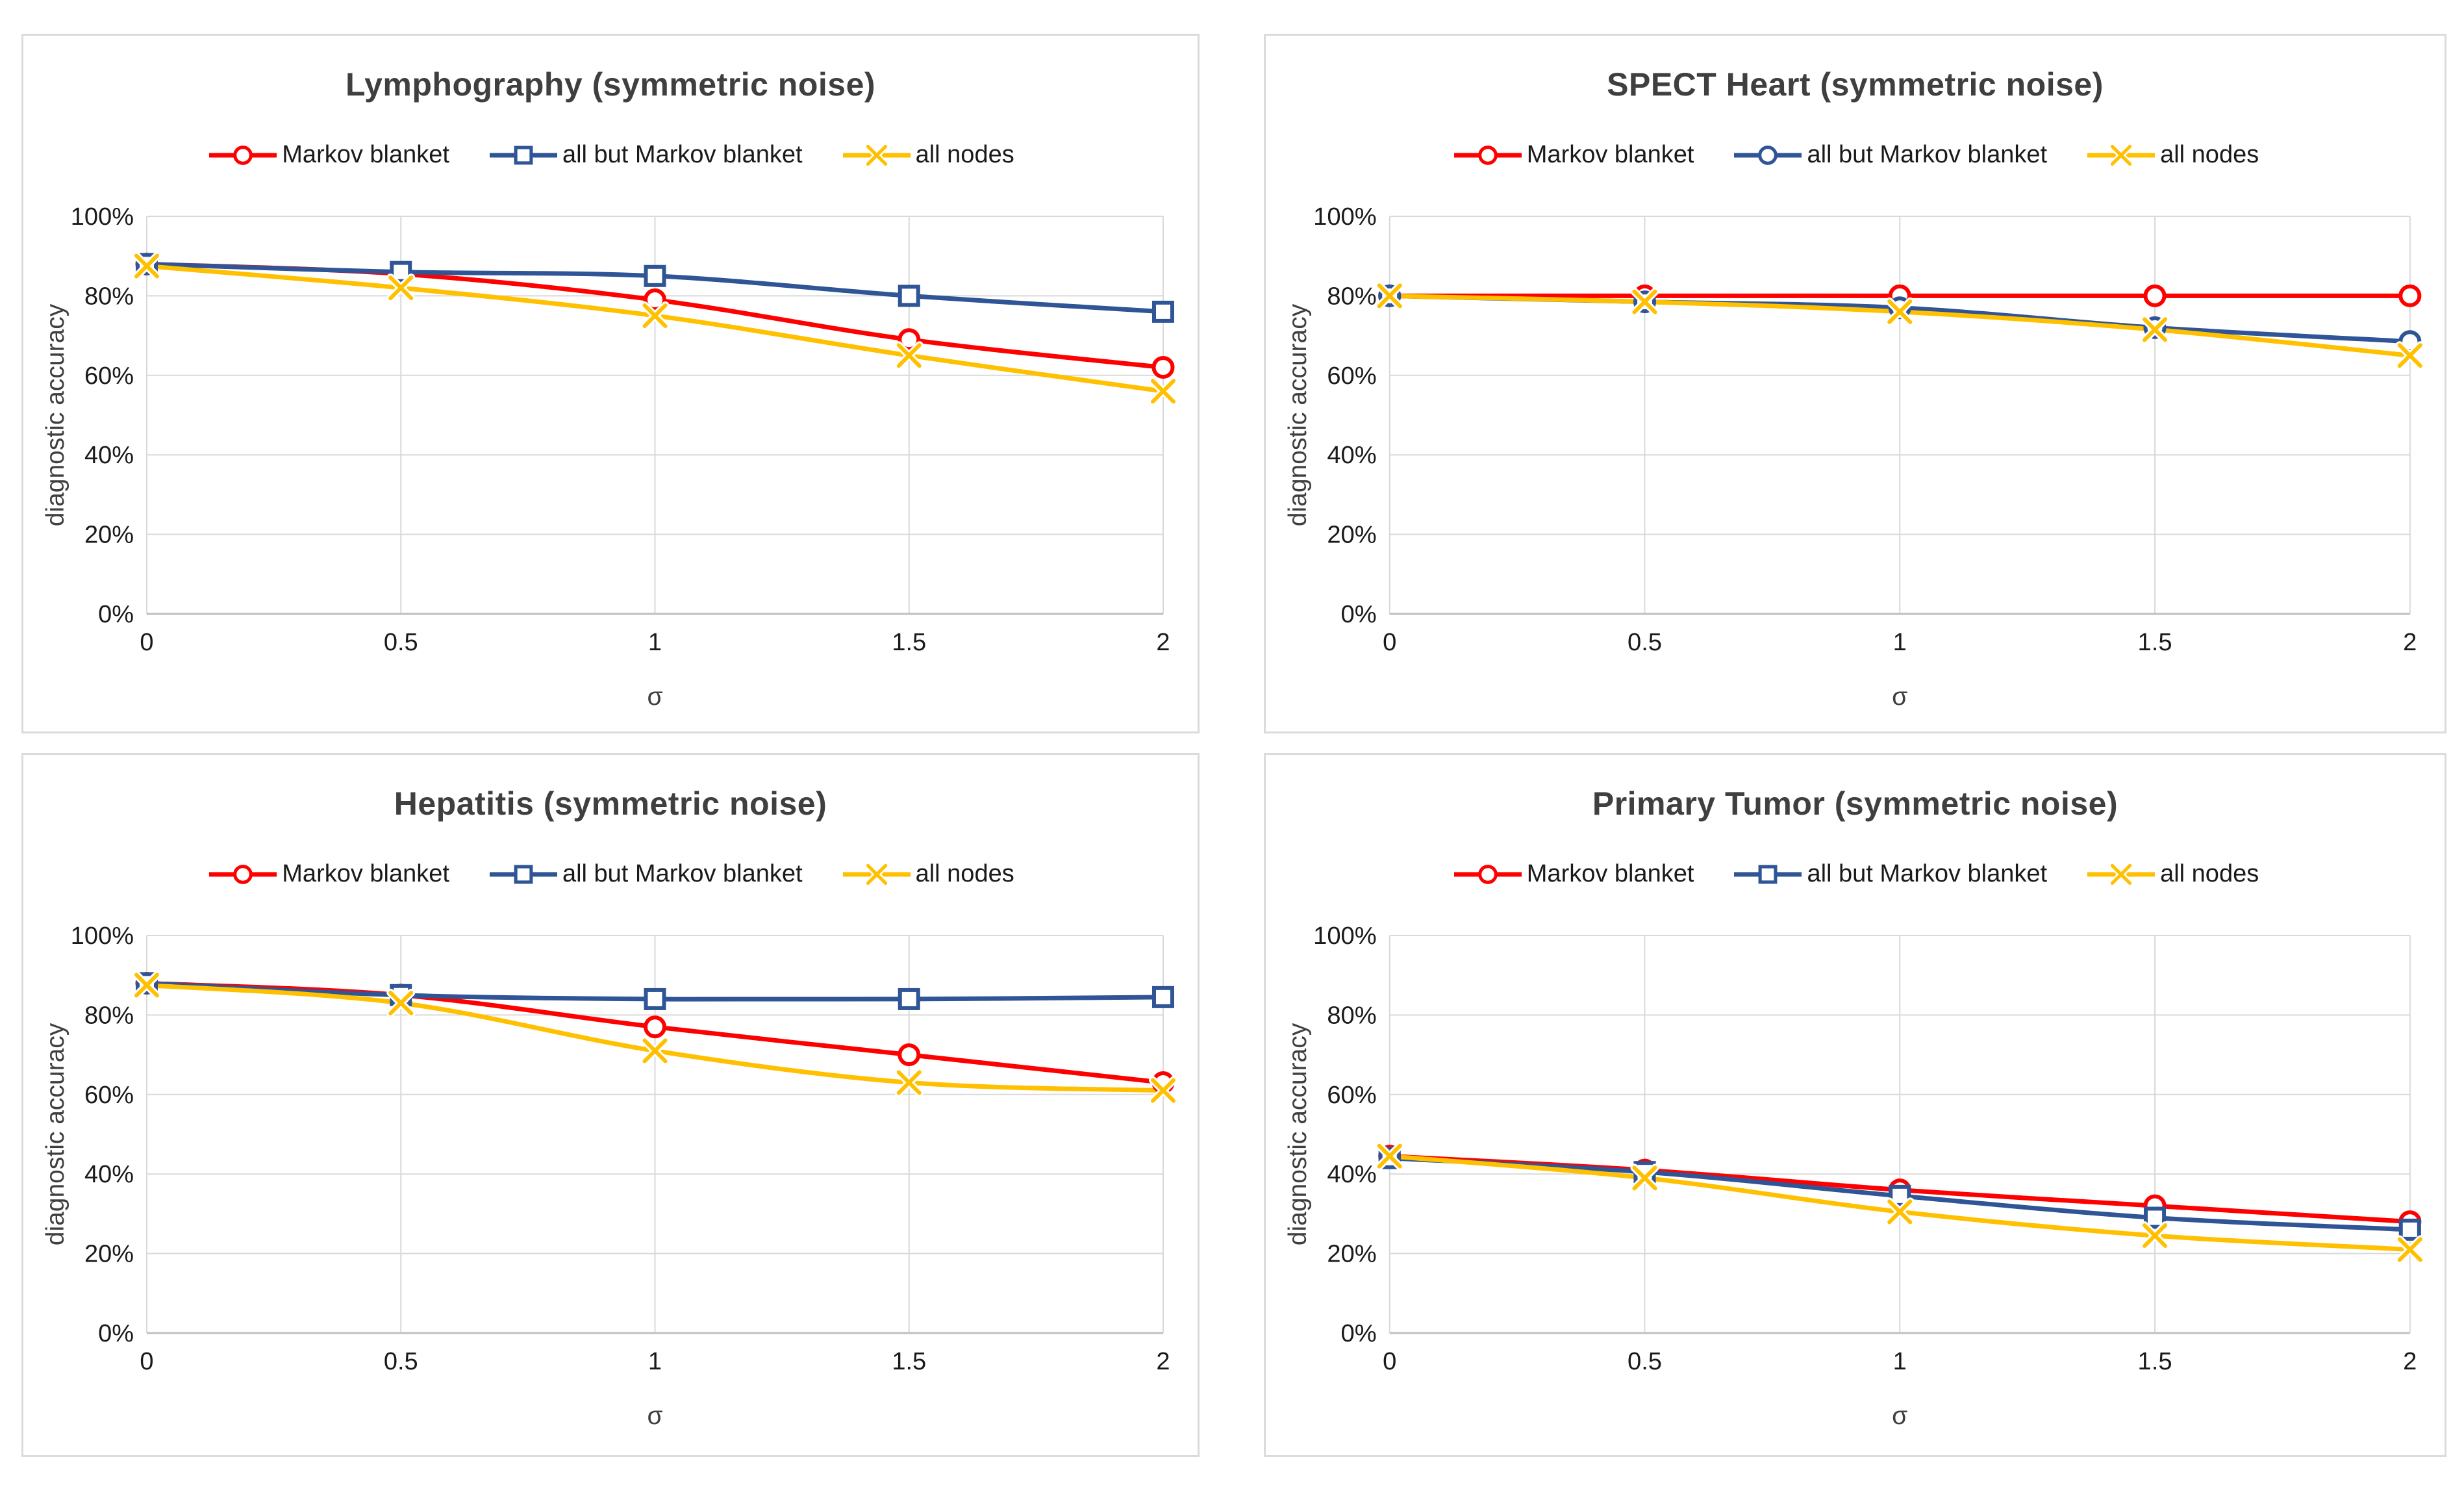 Image resolution: width=2464 pixels, height=1500 pixels. I want to click on chart-title: Primary Tumor (symmetric noise), so click(1855, 803).